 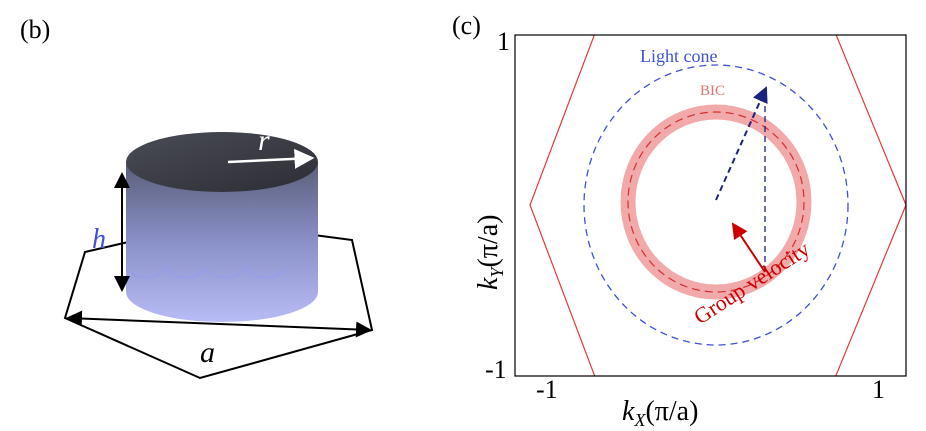 What do you see at coordinates (748, 247) in the screenshot?
I see `group-velocity-arrow` at bounding box center [748, 247].